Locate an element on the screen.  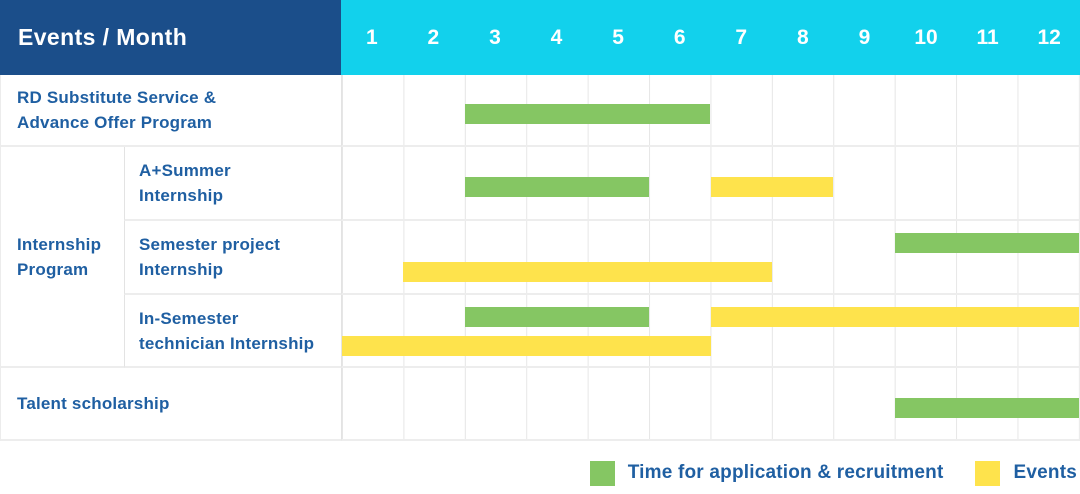
header-month-row: 1 2 3 4 5 6 7 8 9 10 11 12 is located at coordinates (710, 37).